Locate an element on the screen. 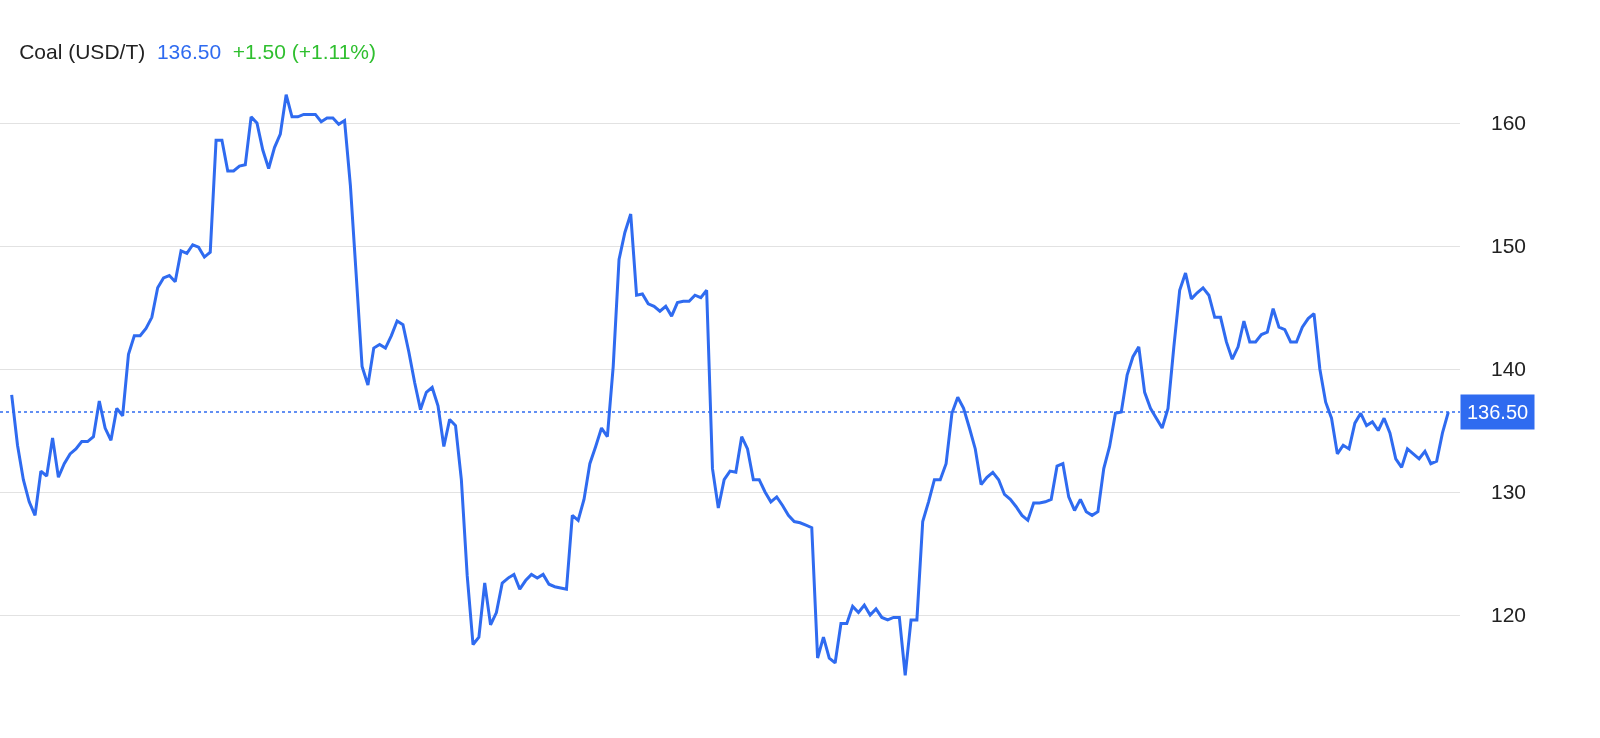  annotation: +1.50 (+1.11%) is located at coordinates (304, 51).